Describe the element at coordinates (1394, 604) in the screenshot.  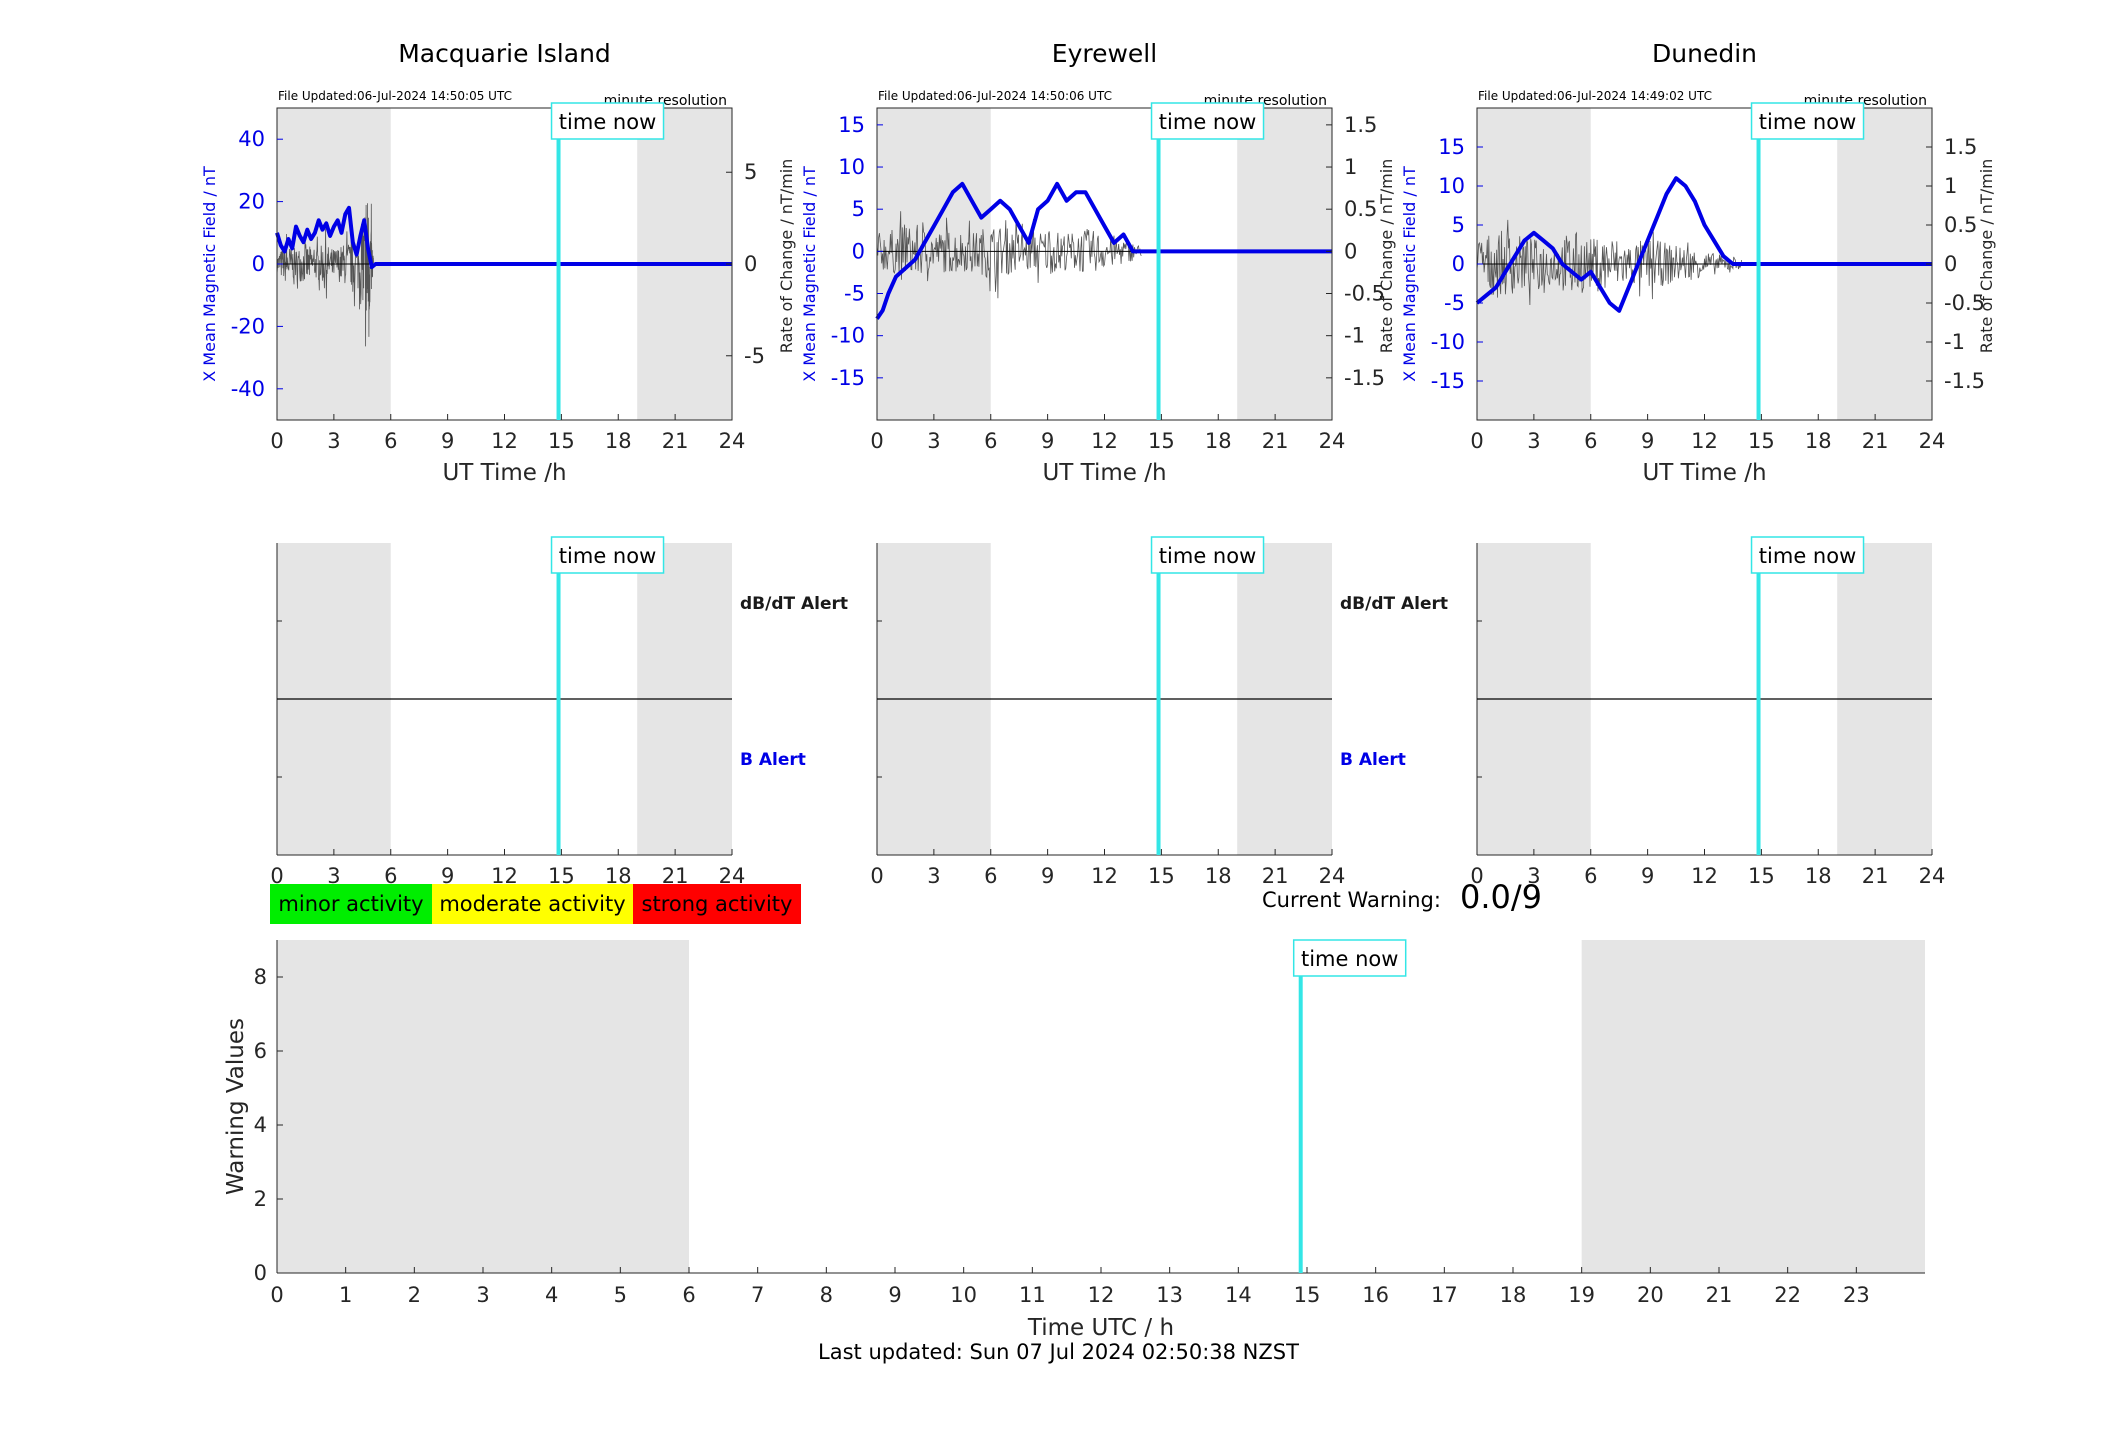
I see `dbdt-alert-label: dB/dT Alert` at that location.